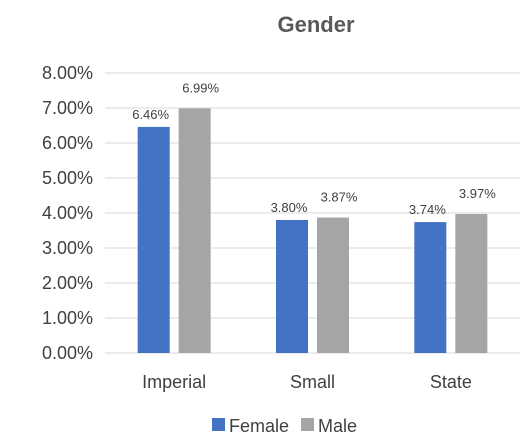 The image size is (526, 442). What do you see at coordinates (430, 287) in the screenshot?
I see `bar-female-state` at bounding box center [430, 287].